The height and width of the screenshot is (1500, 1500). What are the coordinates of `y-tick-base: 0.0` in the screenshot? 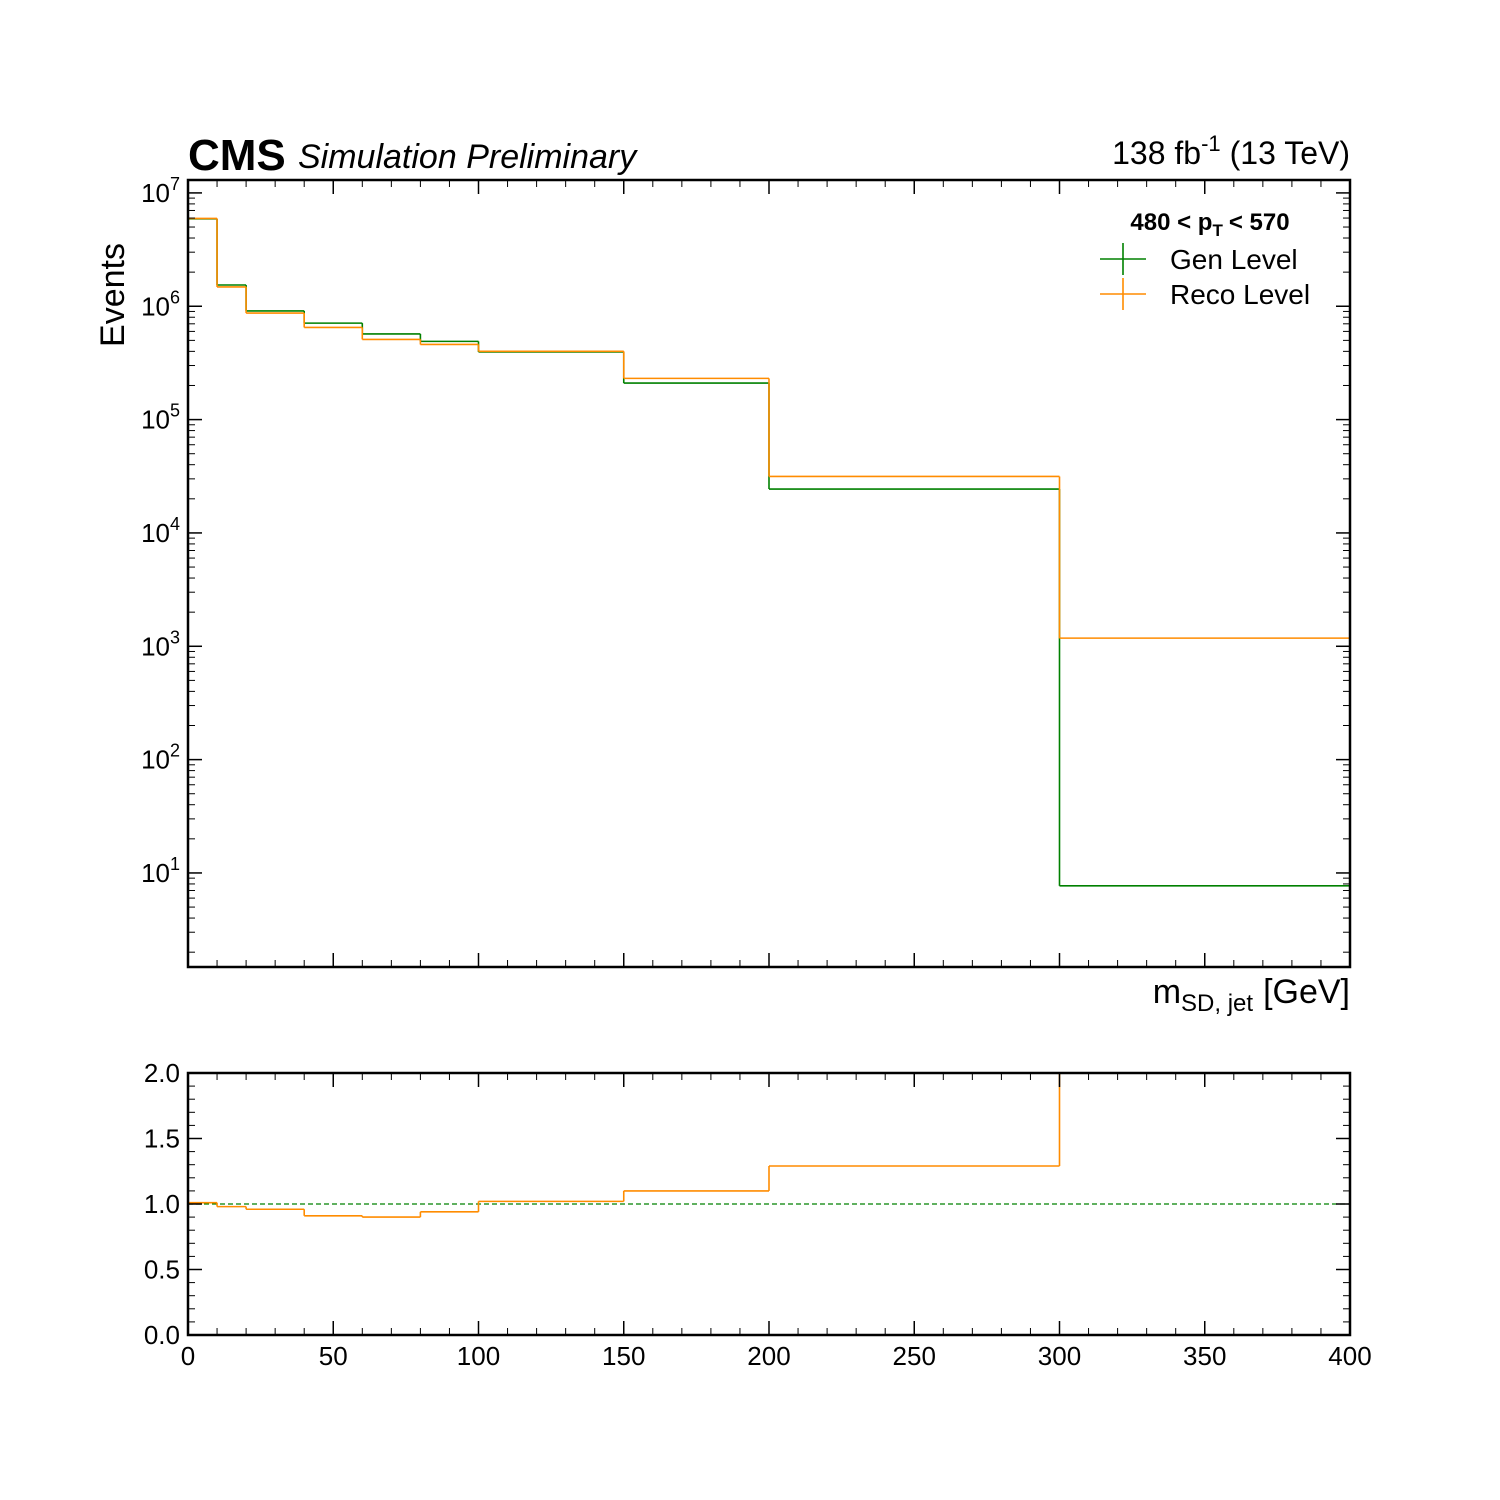 It's located at (162, 1335).